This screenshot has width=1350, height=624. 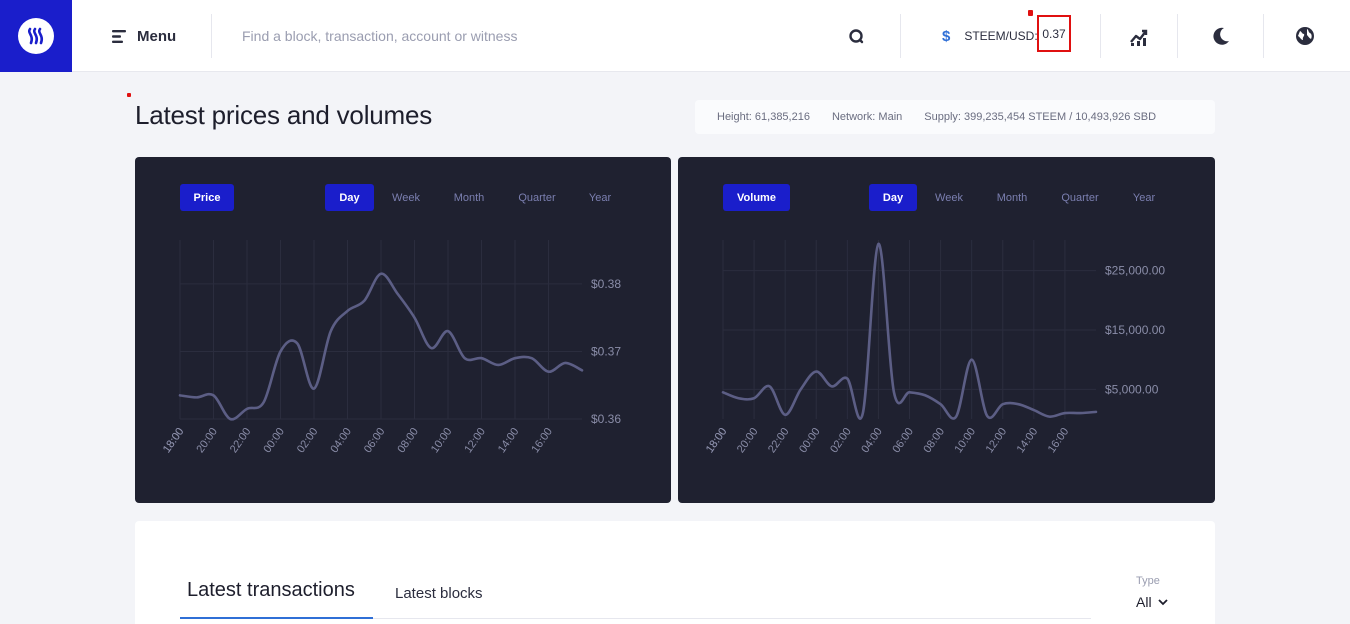 I want to click on volume-x-tick-label: 08:00, so click(x=934, y=440).